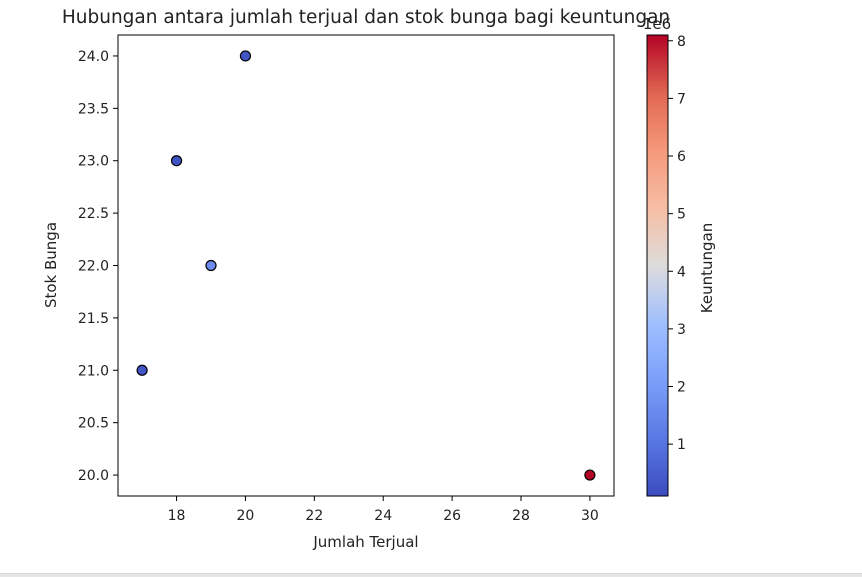 Image resolution: width=862 pixels, height=577 pixels. I want to click on x-tick-label: 30, so click(590, 516).